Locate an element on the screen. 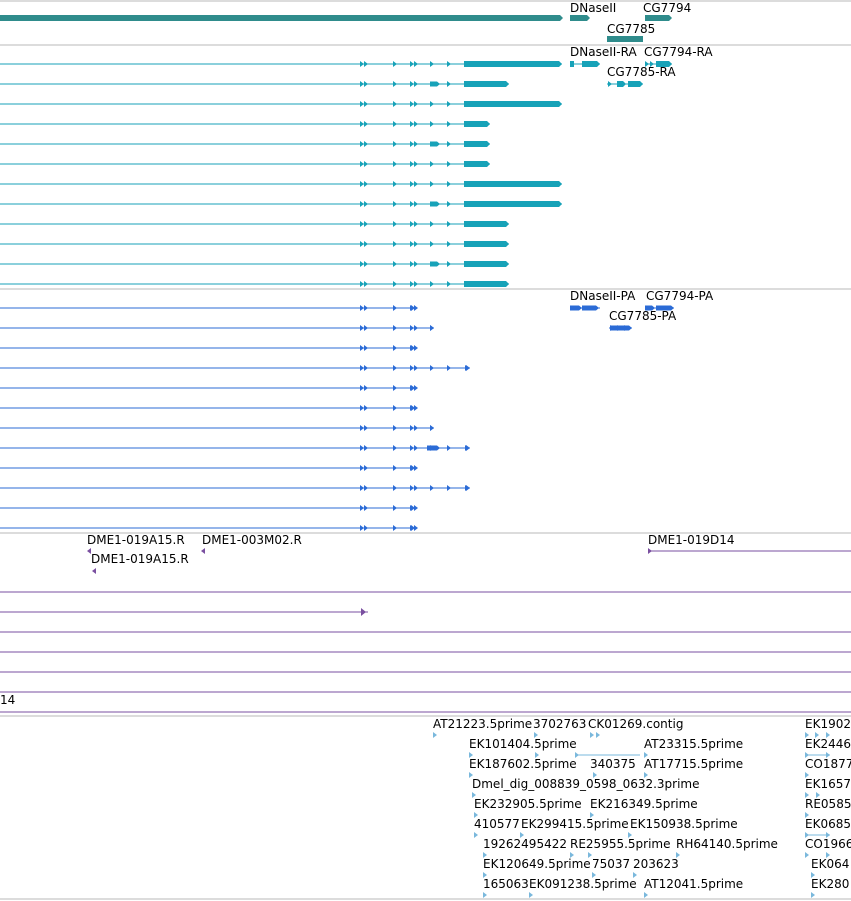 The image size is (851, 901). feature-label: 203623 is located at coordinates (656, 864).